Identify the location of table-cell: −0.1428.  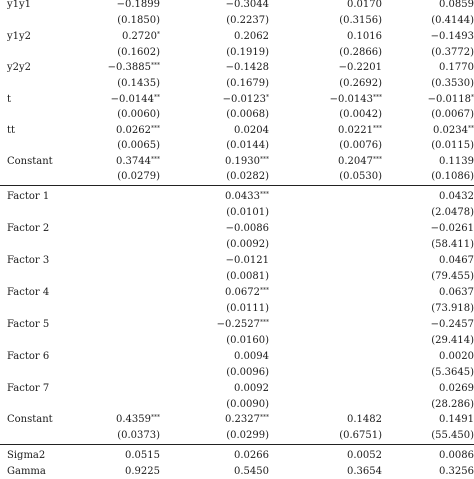
(247, 67).